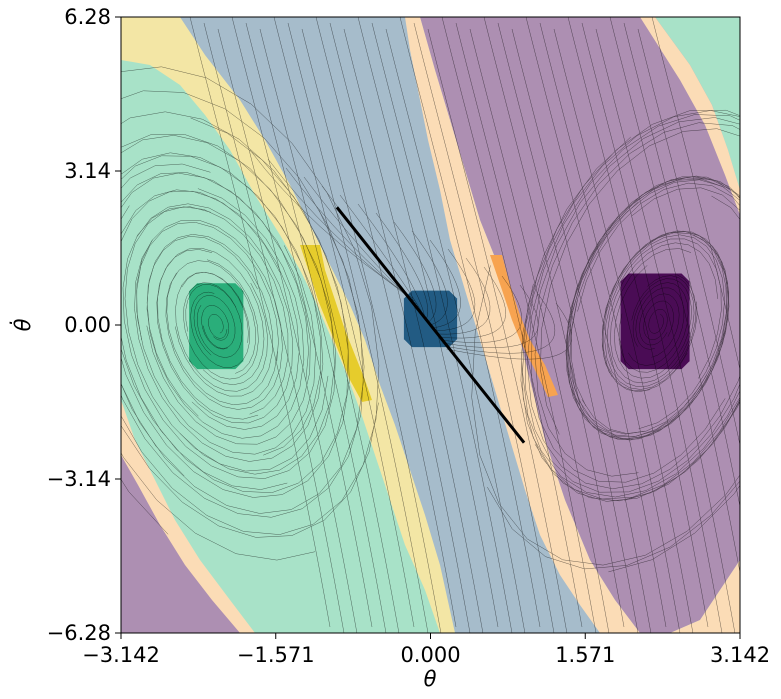  I want to click on y-tick-label: −6.28, so click(79, 633).